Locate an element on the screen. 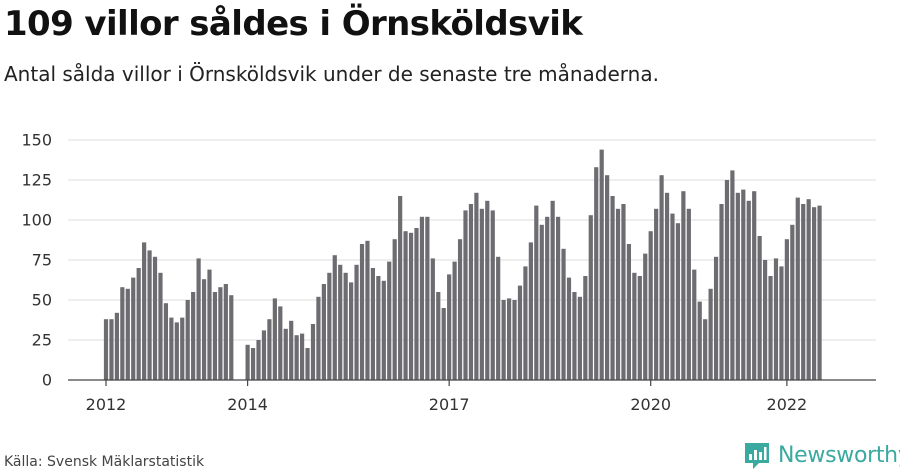  brand-logo: Newsworthy is located at coordinates (822, 456).